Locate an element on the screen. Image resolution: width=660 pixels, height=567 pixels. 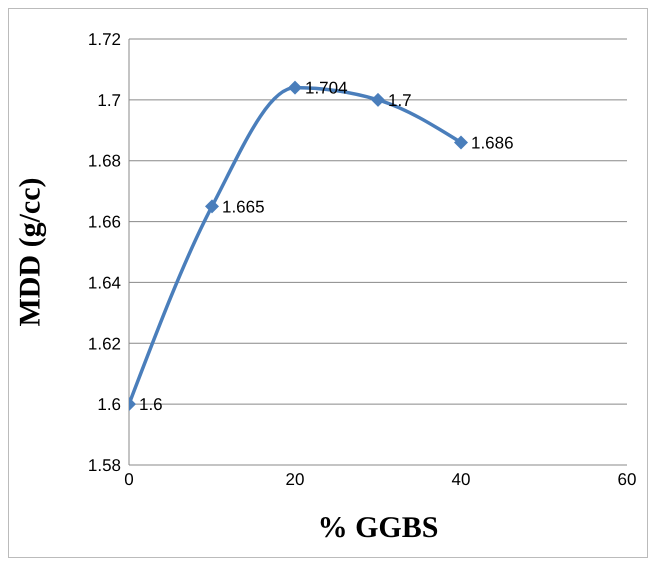
x-axis-title: % GGBS is located at coordinates (378, 527).